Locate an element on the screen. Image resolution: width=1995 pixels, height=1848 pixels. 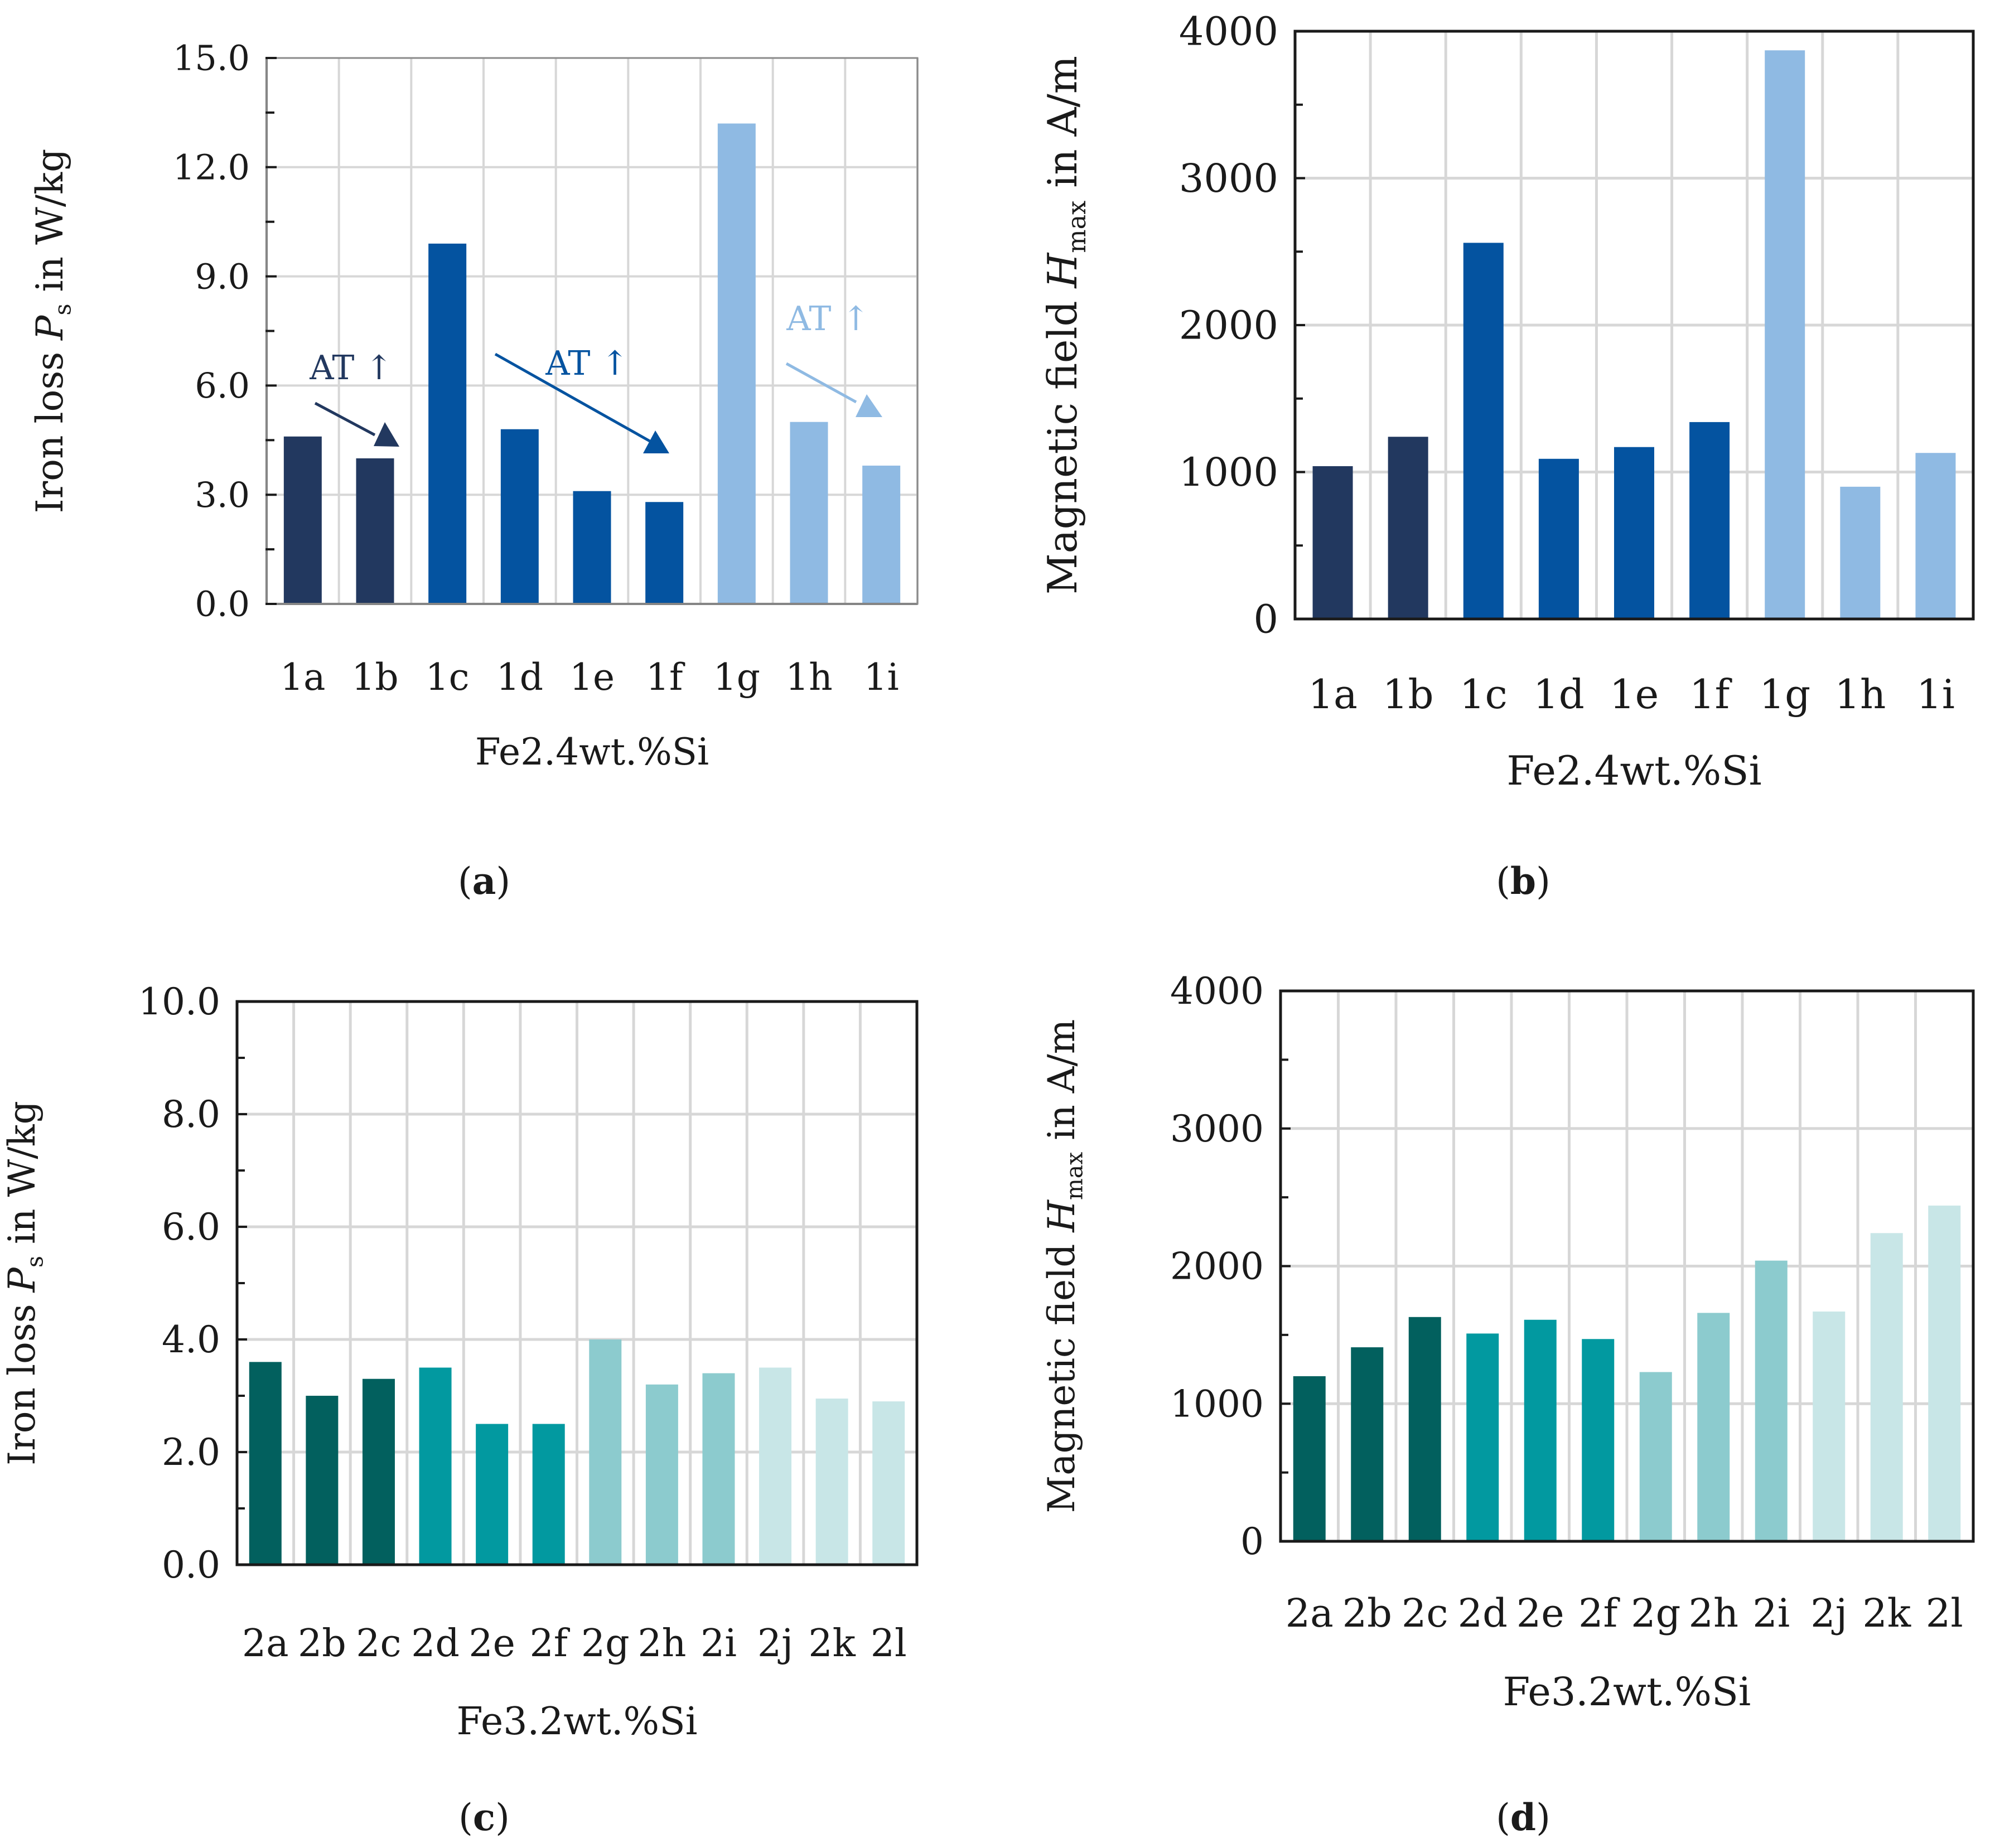
y-axis-title-unit: in W/kg is located at coordinates (23, 1179).